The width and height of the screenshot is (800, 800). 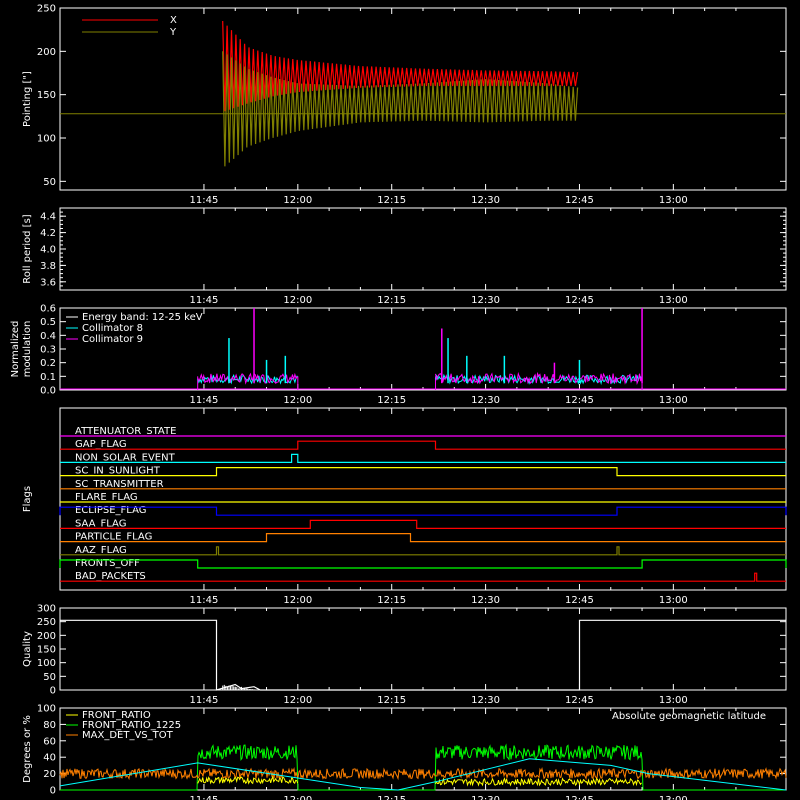 I want to click on y-tick-label: 3.6, so click(x=48, y=282).